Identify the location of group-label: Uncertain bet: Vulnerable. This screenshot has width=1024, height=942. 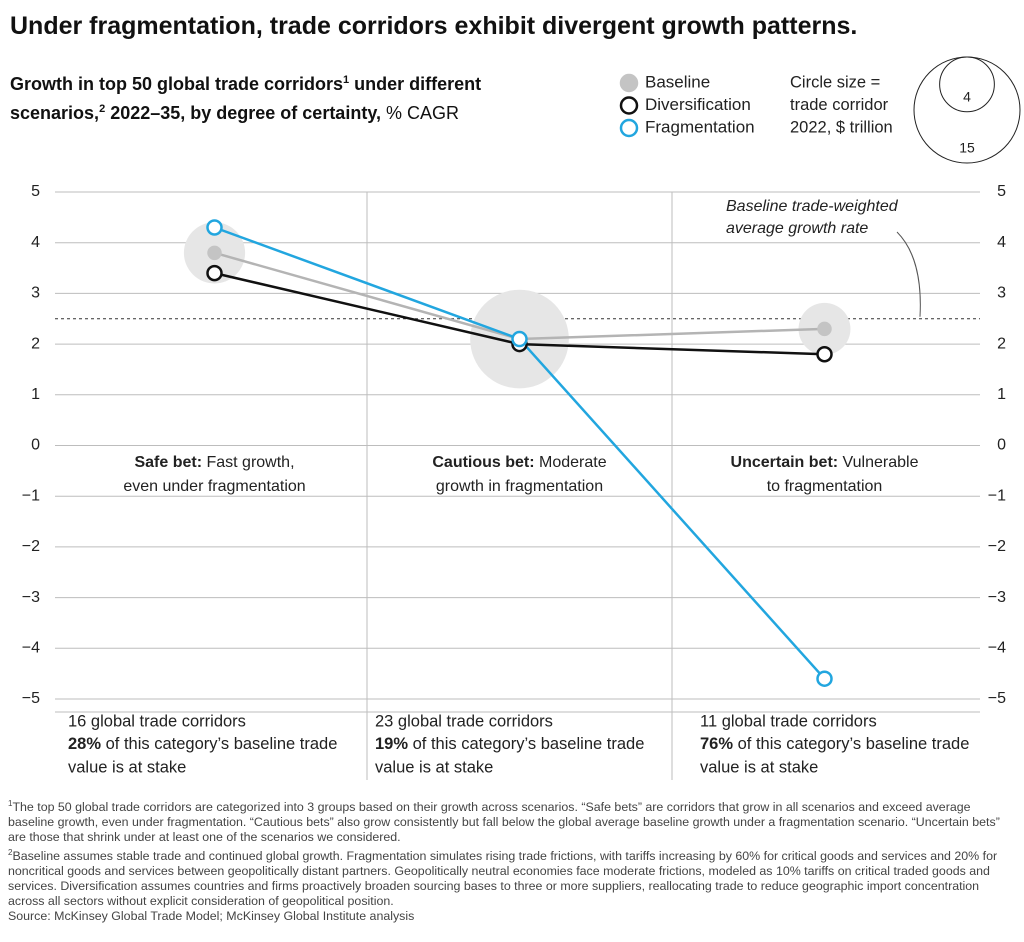
(825, 462).